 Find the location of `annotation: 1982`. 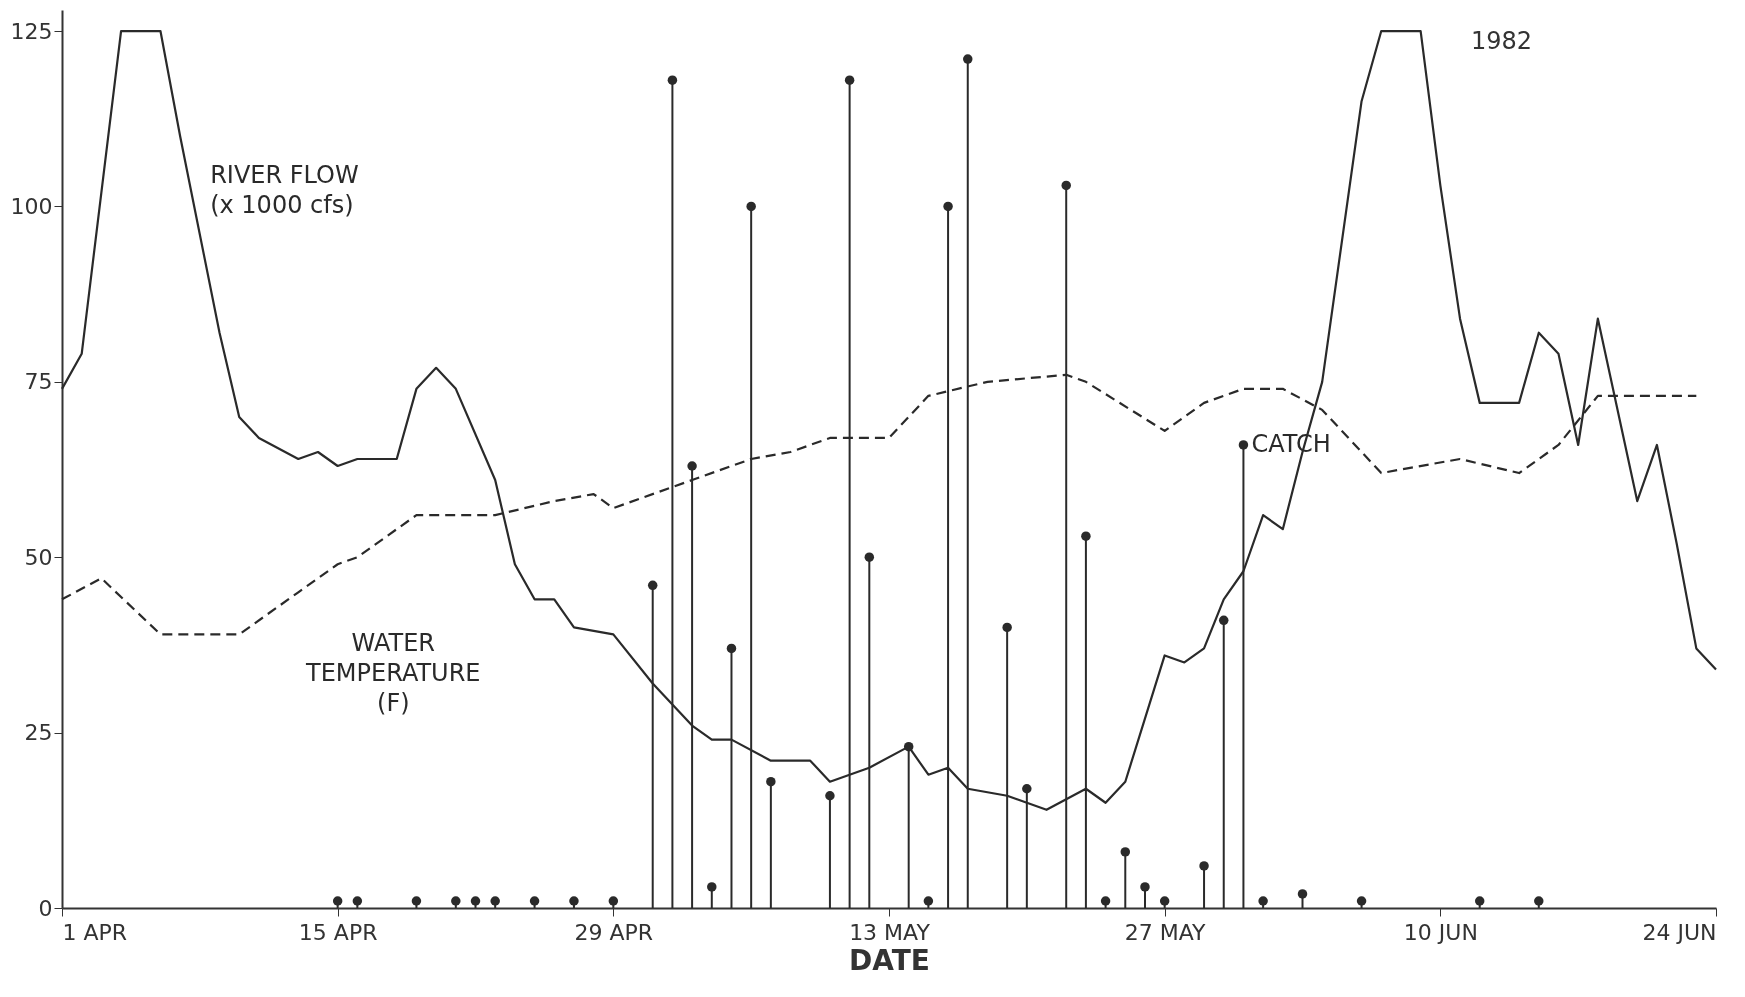

annotation: 1982 is located at coordinates (1501, 41).